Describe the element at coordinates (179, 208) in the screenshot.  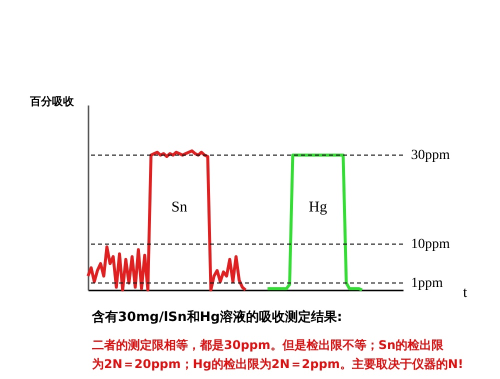
I see `series-label: Sn` at that location.